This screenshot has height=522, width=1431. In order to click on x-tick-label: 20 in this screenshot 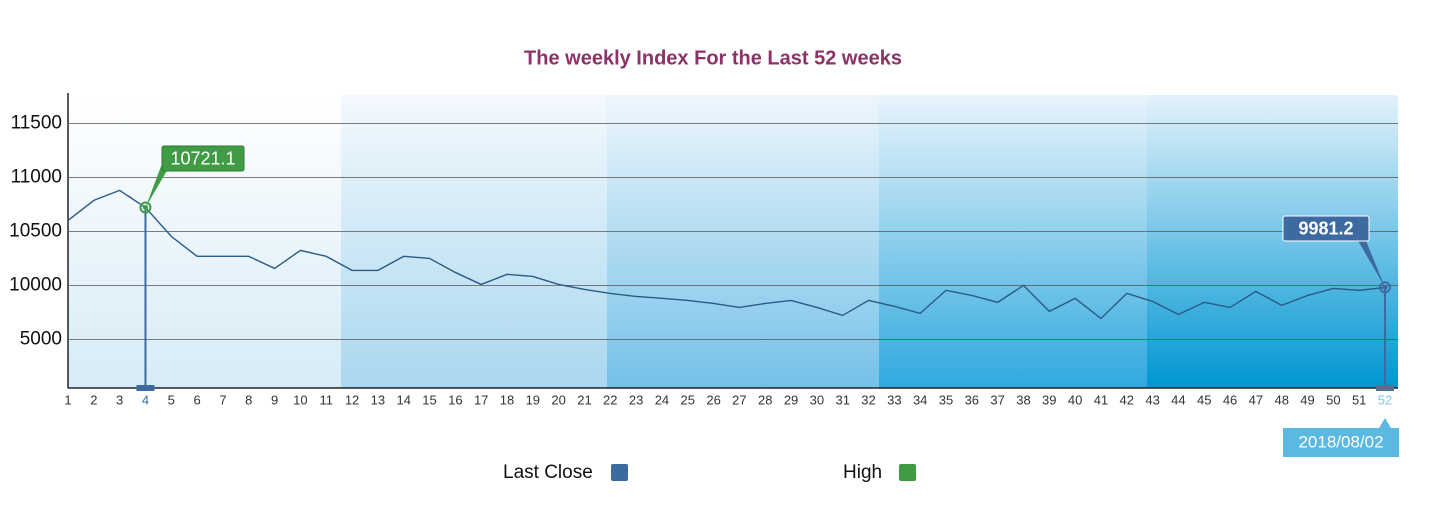, I will do `click(558, 399)`.